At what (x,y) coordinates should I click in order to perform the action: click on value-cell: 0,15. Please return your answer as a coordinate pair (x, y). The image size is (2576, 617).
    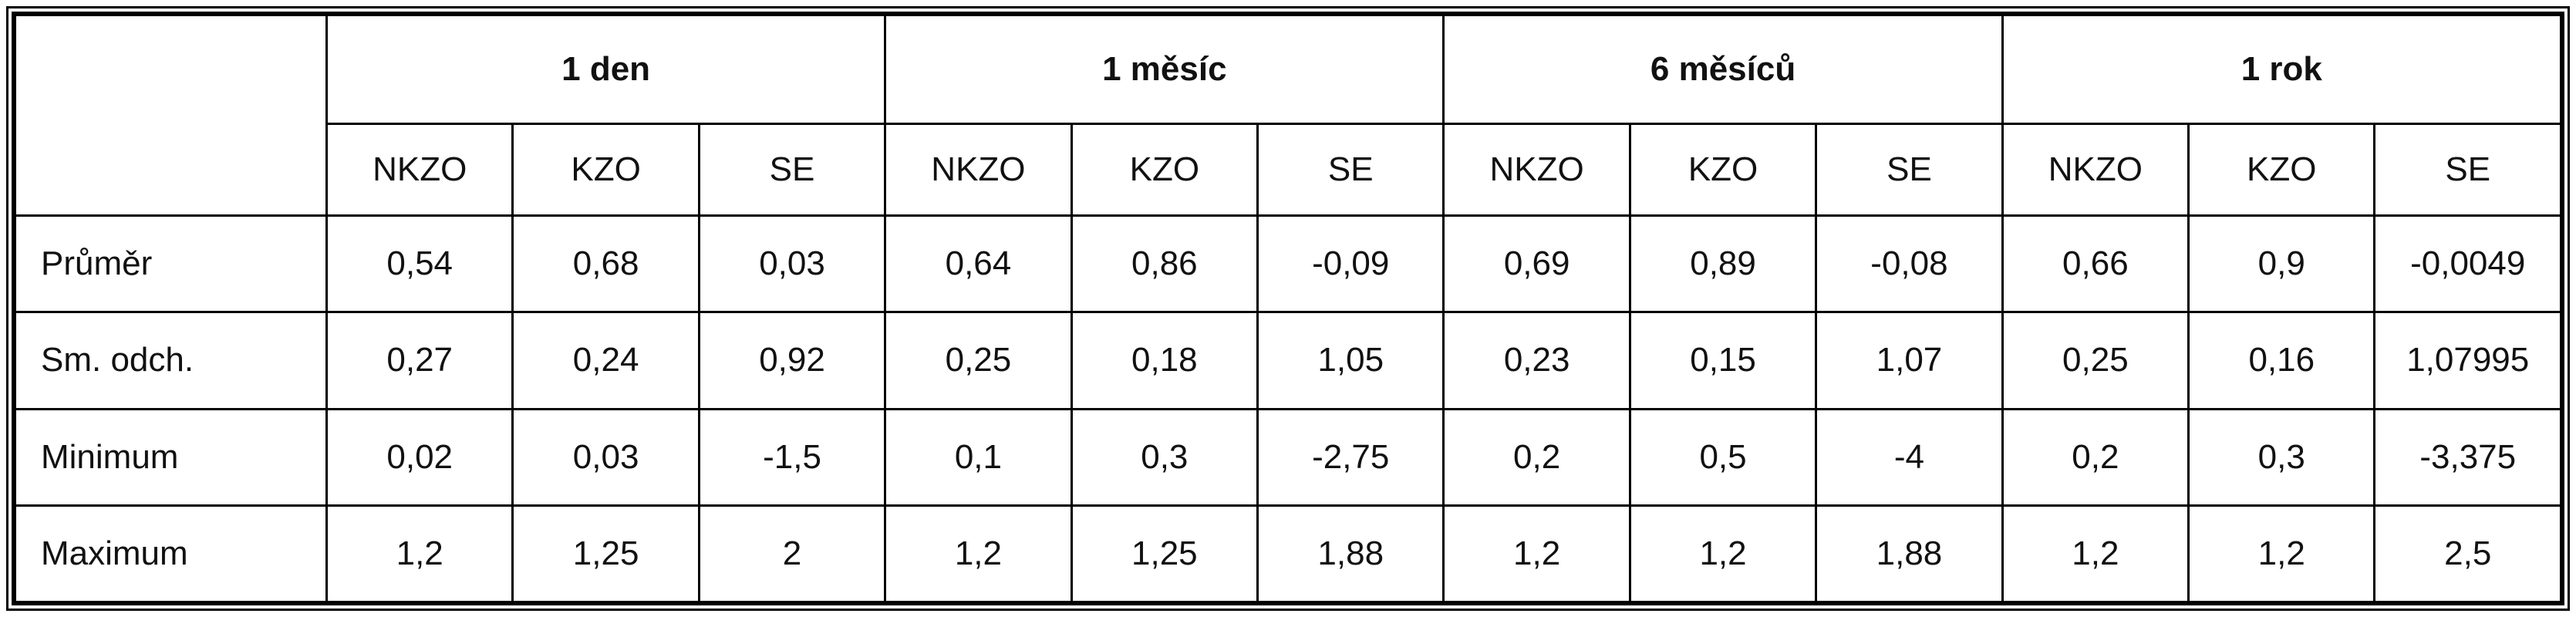
    Looking at the image, I should click on (1723, 360).